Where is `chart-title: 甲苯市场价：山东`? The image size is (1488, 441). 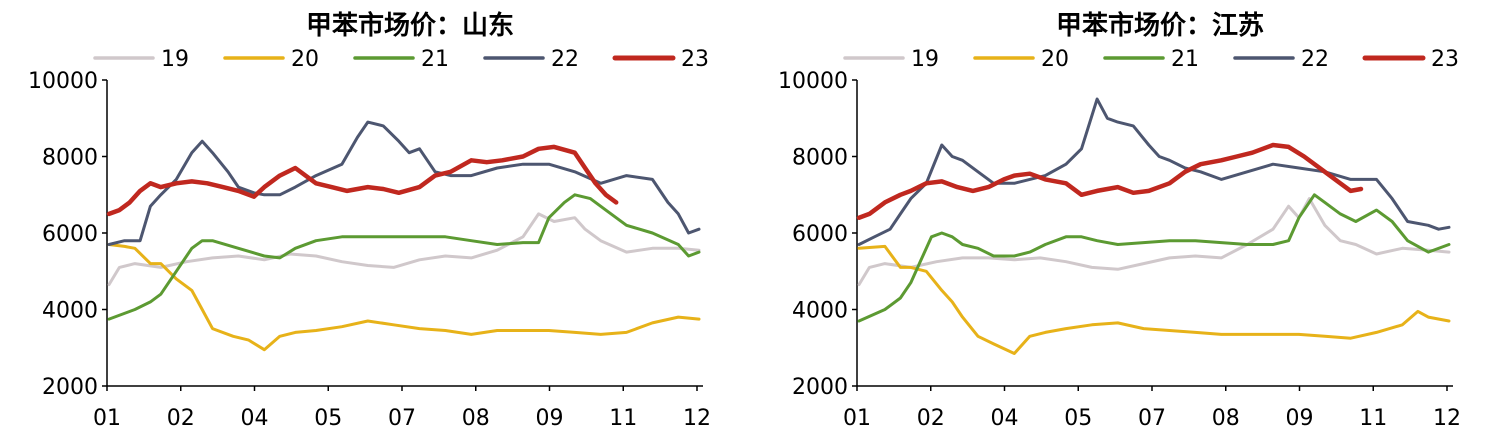 chart-title: 甲苯市场价：山东 is located at coordinates (410, 25).